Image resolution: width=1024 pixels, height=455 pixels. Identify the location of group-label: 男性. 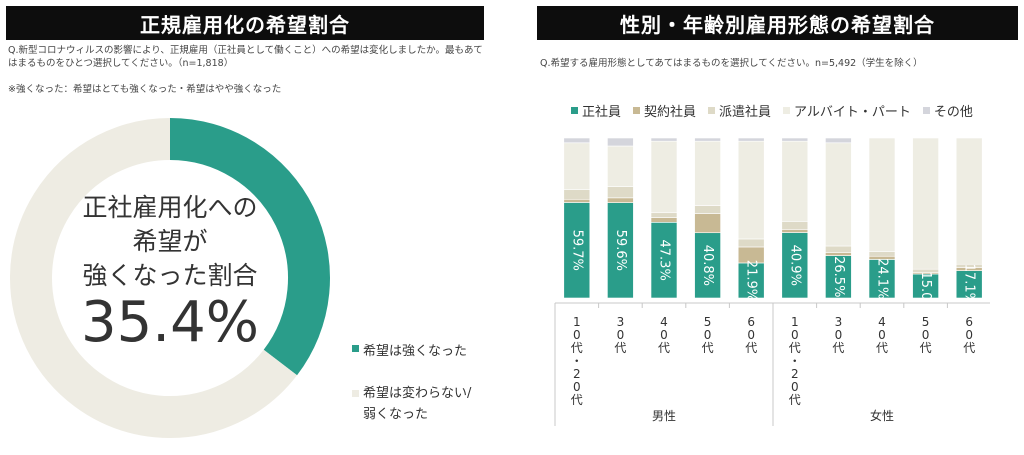
(664, 416).